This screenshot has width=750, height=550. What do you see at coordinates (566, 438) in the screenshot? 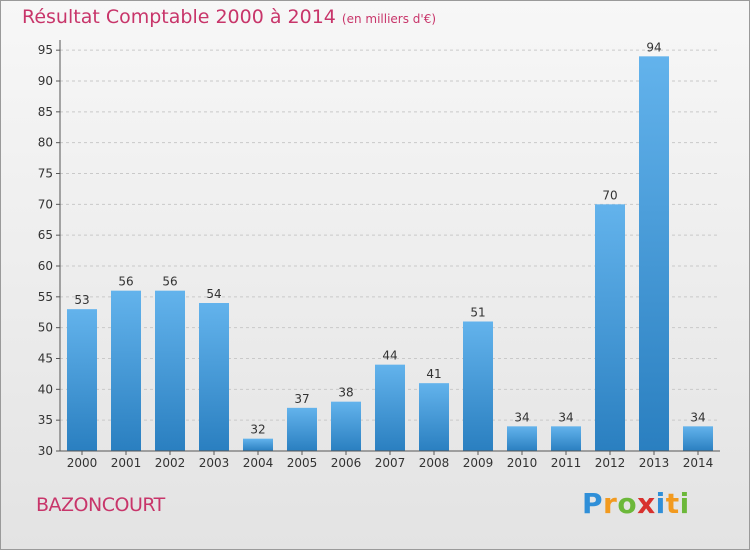
I see `bar-2011` at bounding box center [566, 438].